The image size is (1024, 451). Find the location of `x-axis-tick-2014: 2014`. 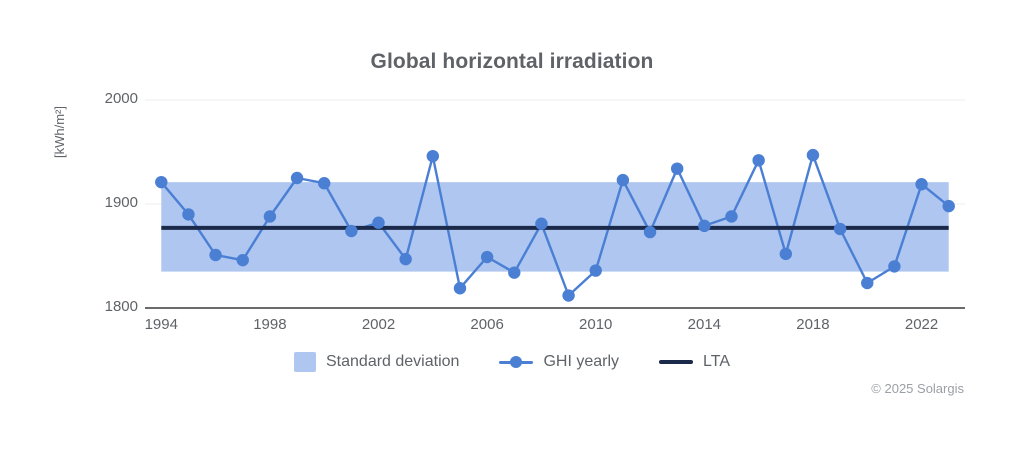

x-axis-tick-2014: 2014 is located at coordinates (704, 324).